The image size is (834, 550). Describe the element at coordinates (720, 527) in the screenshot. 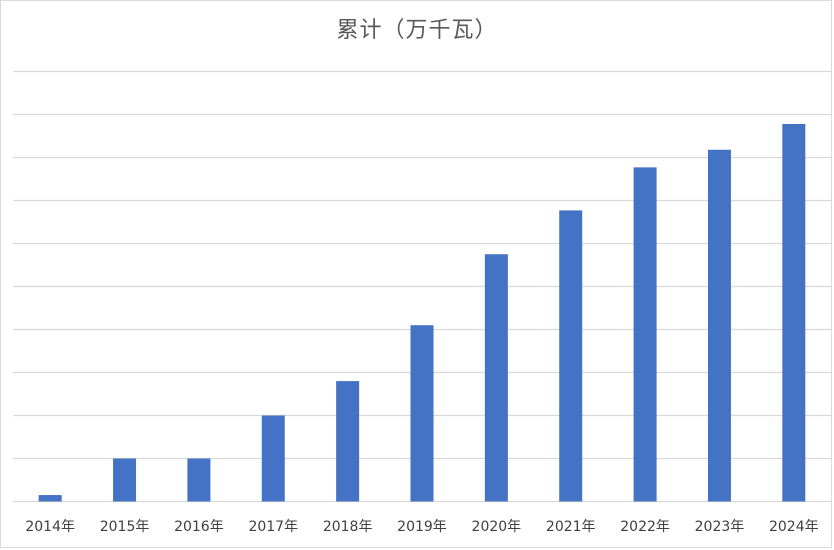

I see `x-tick-label: 2023年` at that location.